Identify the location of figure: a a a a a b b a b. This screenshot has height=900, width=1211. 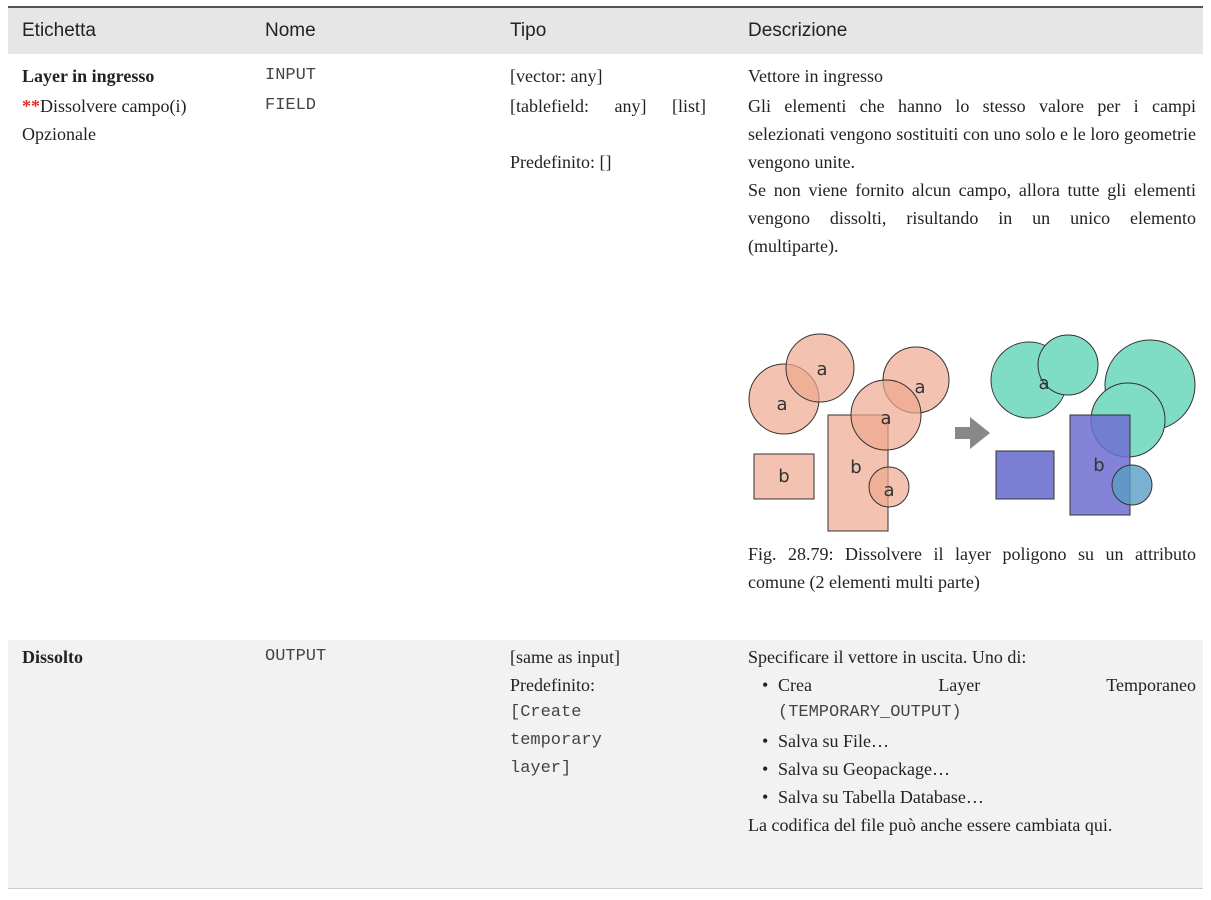
(972, 432).